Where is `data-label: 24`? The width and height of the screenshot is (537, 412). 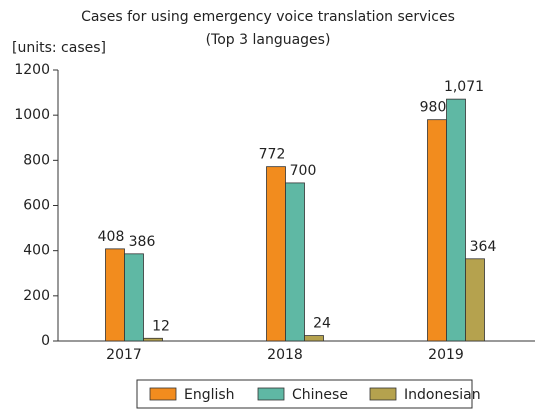 data-label: 24 is located at coordinates (322, 324).